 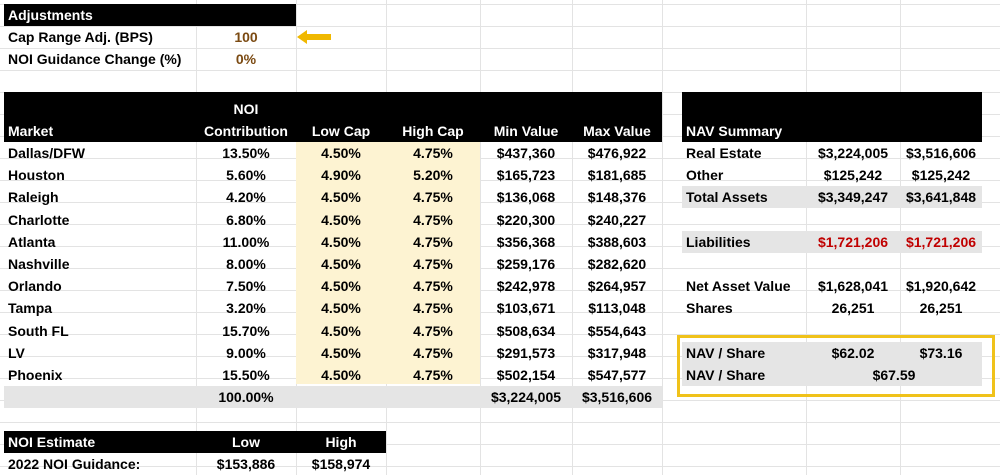 What do you see at coordinates (246, 241) in the screenshot?
I see `noi-contribution: 11.00%` at bounding box center [246, 241].